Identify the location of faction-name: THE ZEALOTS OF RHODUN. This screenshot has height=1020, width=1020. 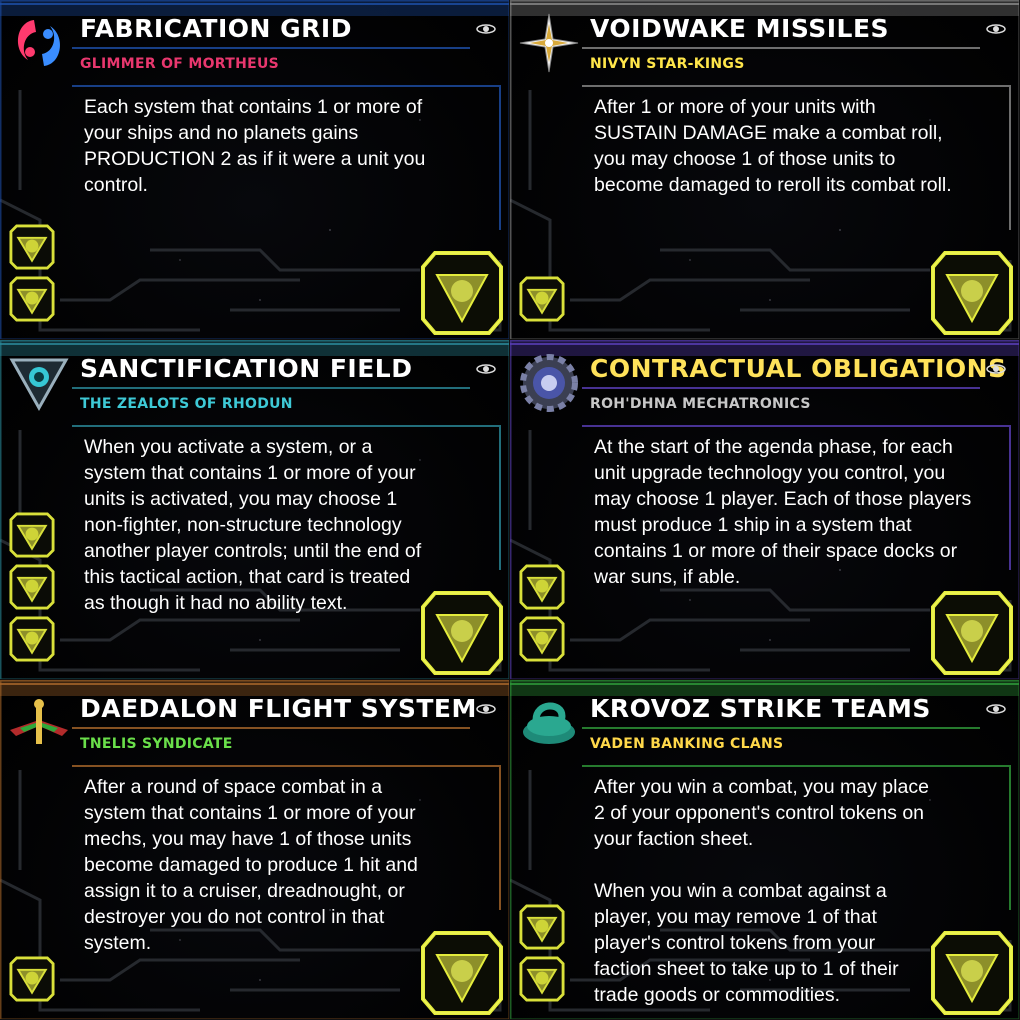
(186, 404).